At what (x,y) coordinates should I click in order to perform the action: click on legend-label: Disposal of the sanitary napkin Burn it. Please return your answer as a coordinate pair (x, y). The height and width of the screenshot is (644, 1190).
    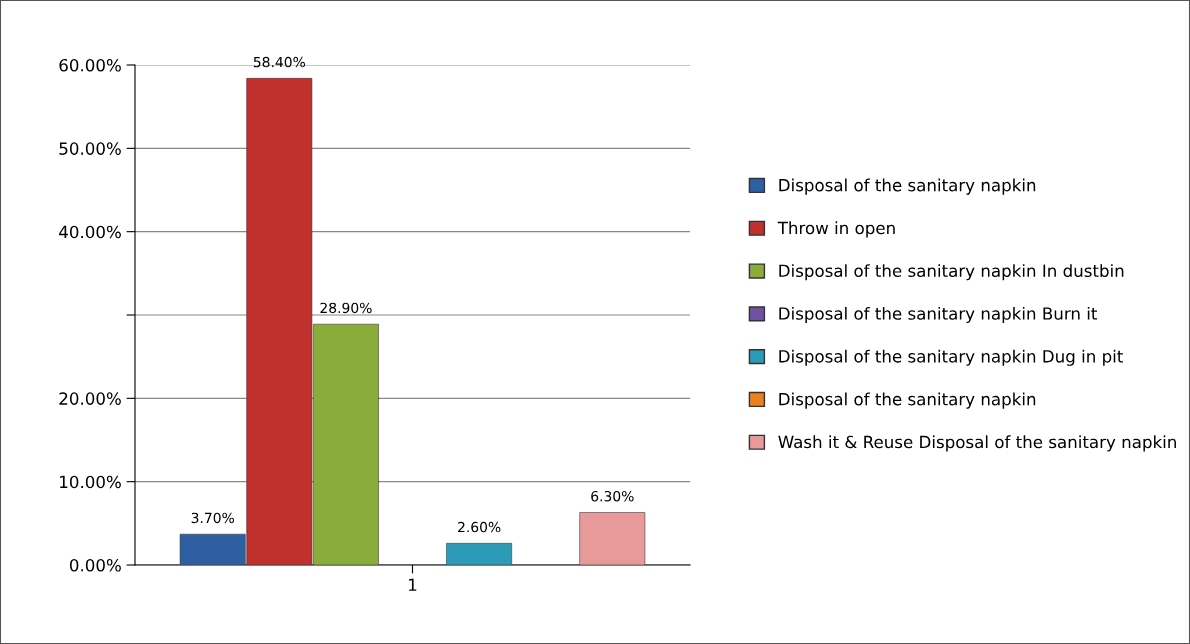
    Looking at the image, I should click on (938, 315).